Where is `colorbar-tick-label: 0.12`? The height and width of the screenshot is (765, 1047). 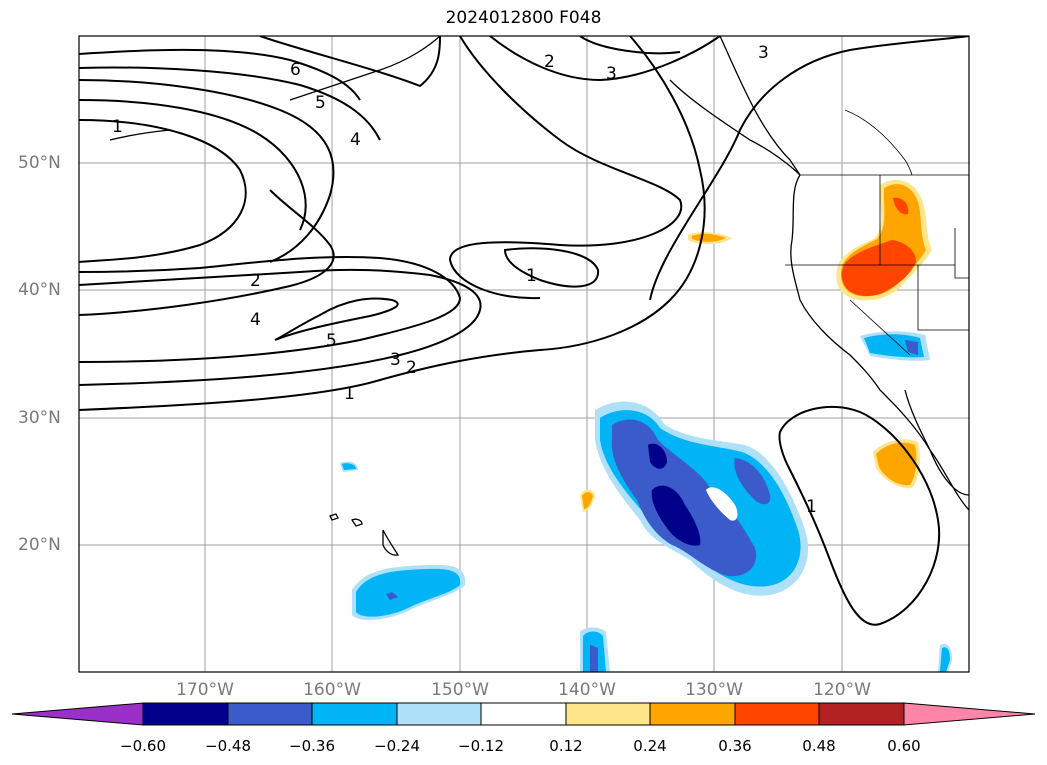
colorbar-tick-label: 0.12 is located at coordinates (566, 746).